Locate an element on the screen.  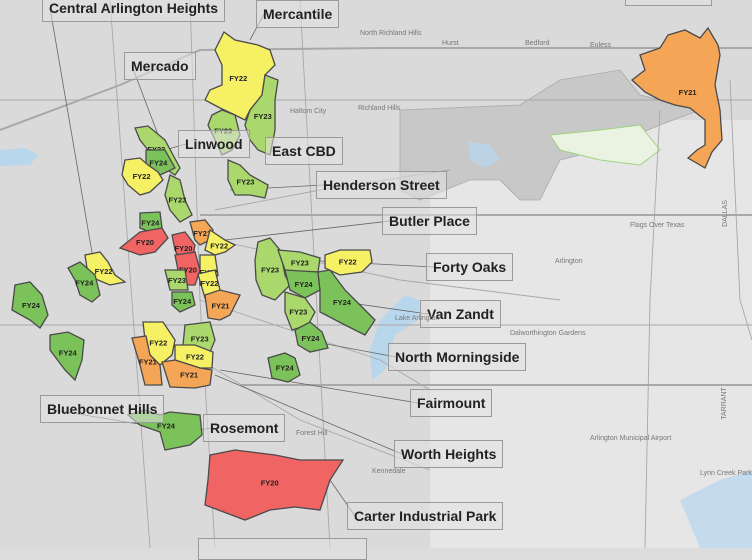
callout-van-zandt: Van Zandt is located at coordinates (460, 314).